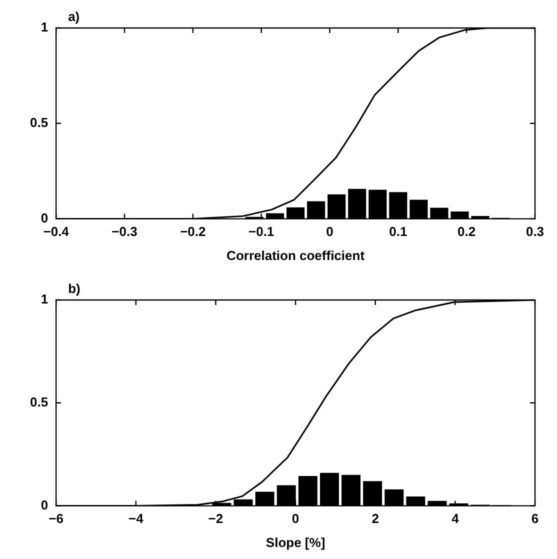  Describe the element at coordinates (398, 232) in the screenshot. I see `x-tick-label: 0.1` at that location.